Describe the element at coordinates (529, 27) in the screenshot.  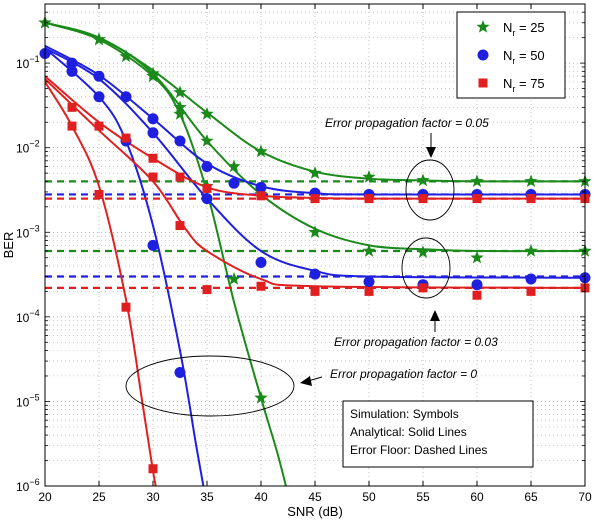
I see `legend-suffix-nr25: = 25` at that location.